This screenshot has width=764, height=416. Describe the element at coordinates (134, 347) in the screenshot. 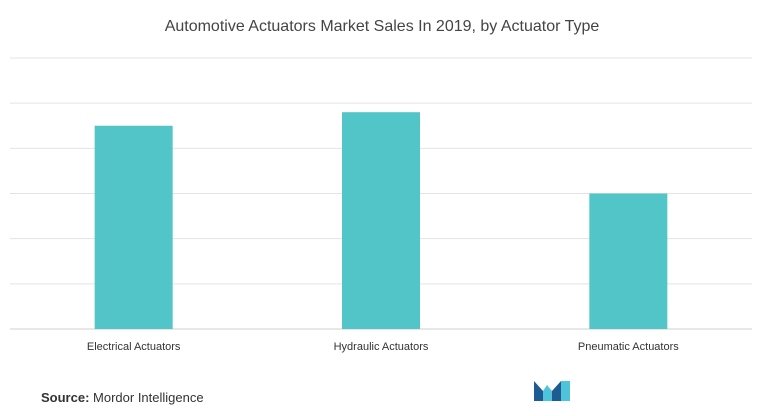

I see `x-tick-label: Electrical Actuators` at that location.